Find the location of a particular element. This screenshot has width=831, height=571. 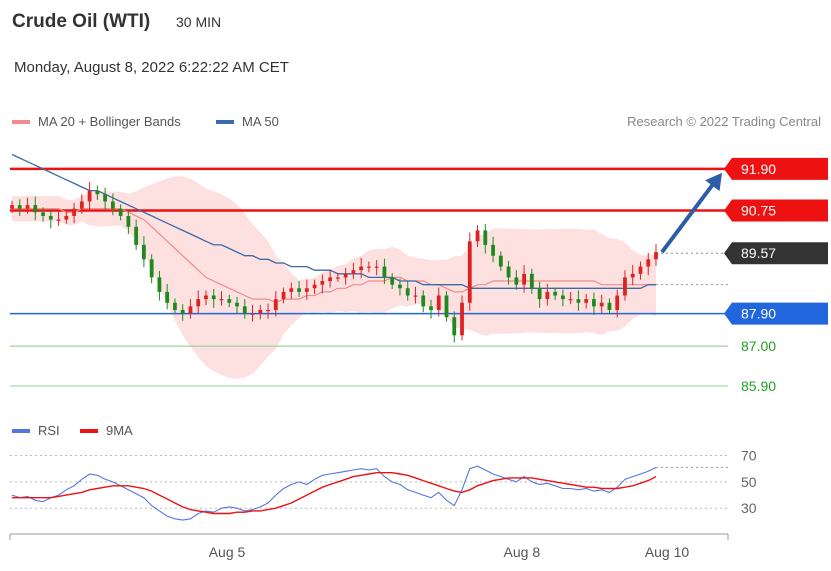

level-labels: 91.90 90.75 89.57 87.90 87.00 85.90 is located at coordinates (776, 275).